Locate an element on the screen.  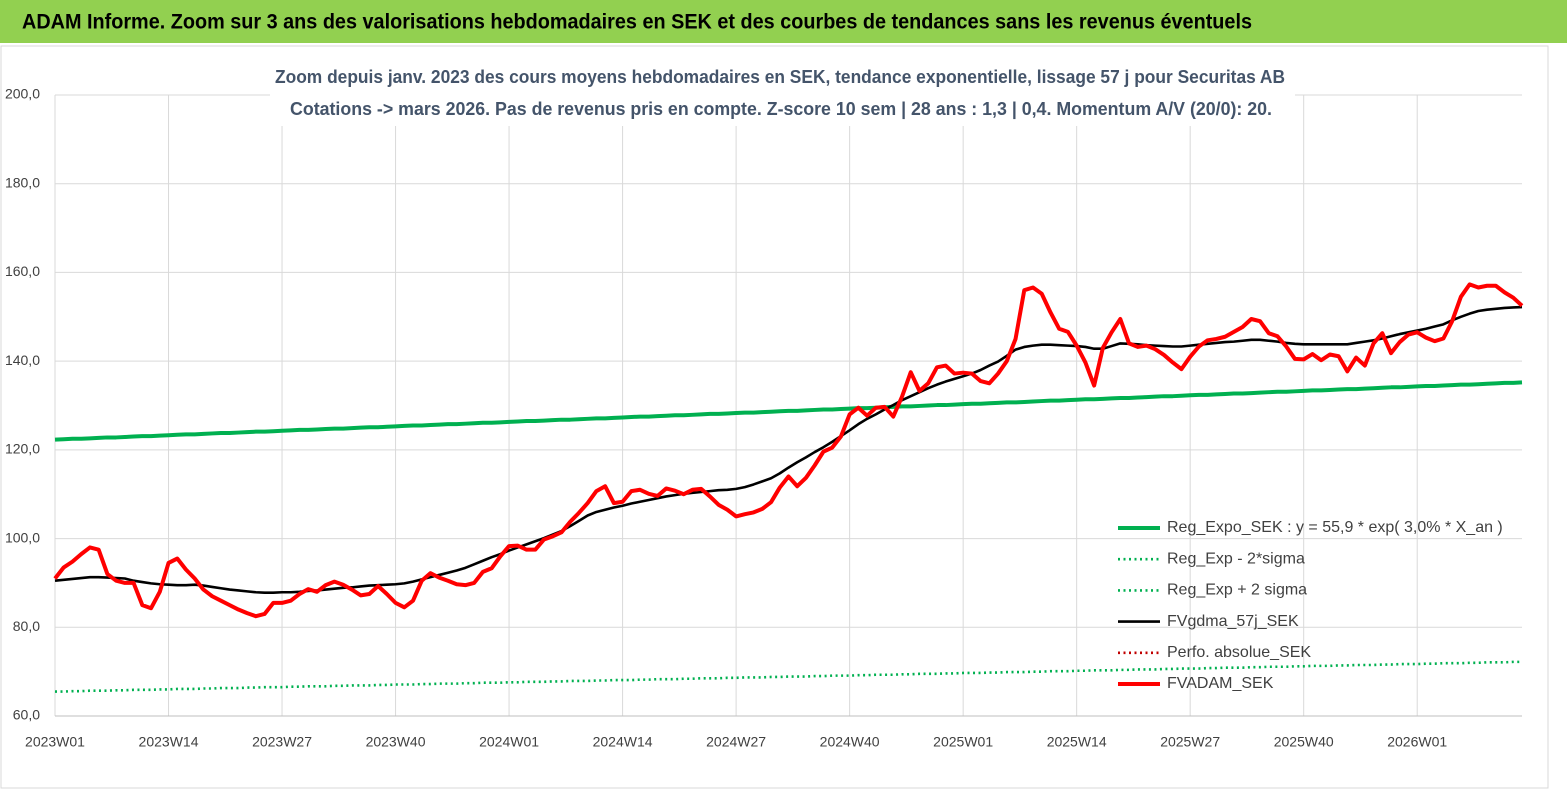
x-tick-label: 2023W14 is located at coordinates (169, 742).